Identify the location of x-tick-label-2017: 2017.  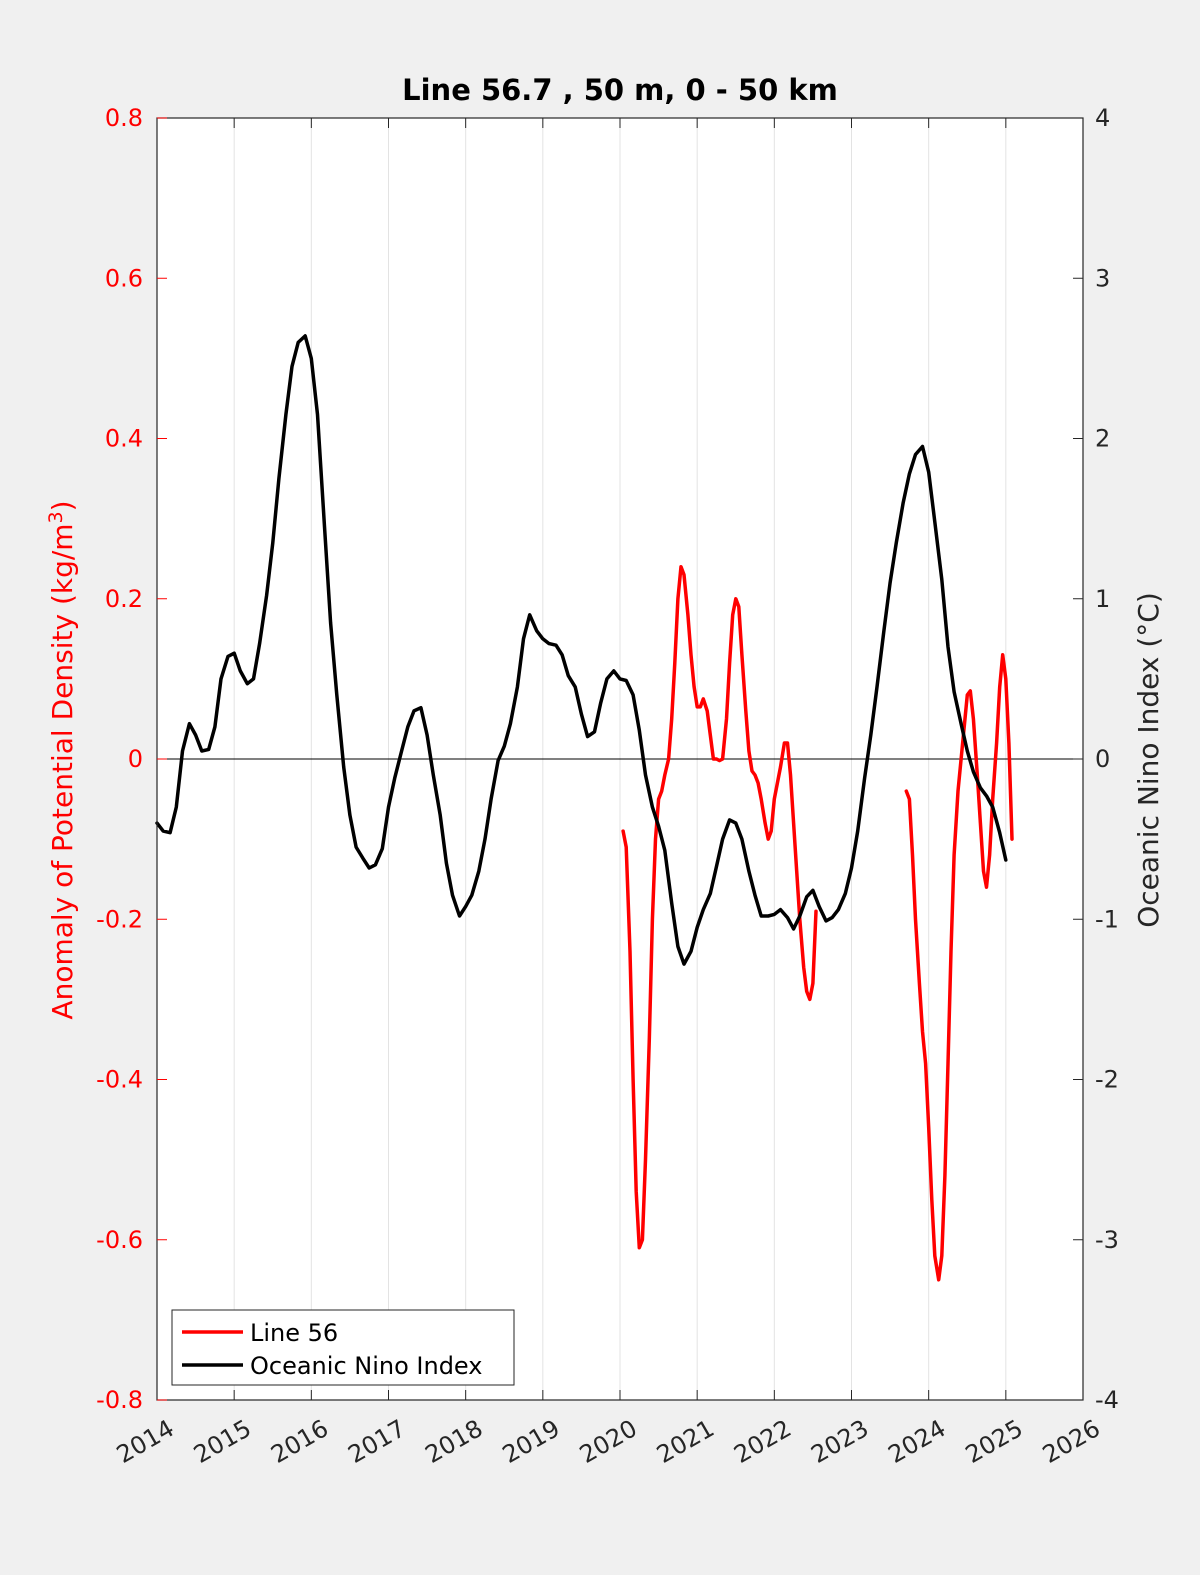
(376, 1441).